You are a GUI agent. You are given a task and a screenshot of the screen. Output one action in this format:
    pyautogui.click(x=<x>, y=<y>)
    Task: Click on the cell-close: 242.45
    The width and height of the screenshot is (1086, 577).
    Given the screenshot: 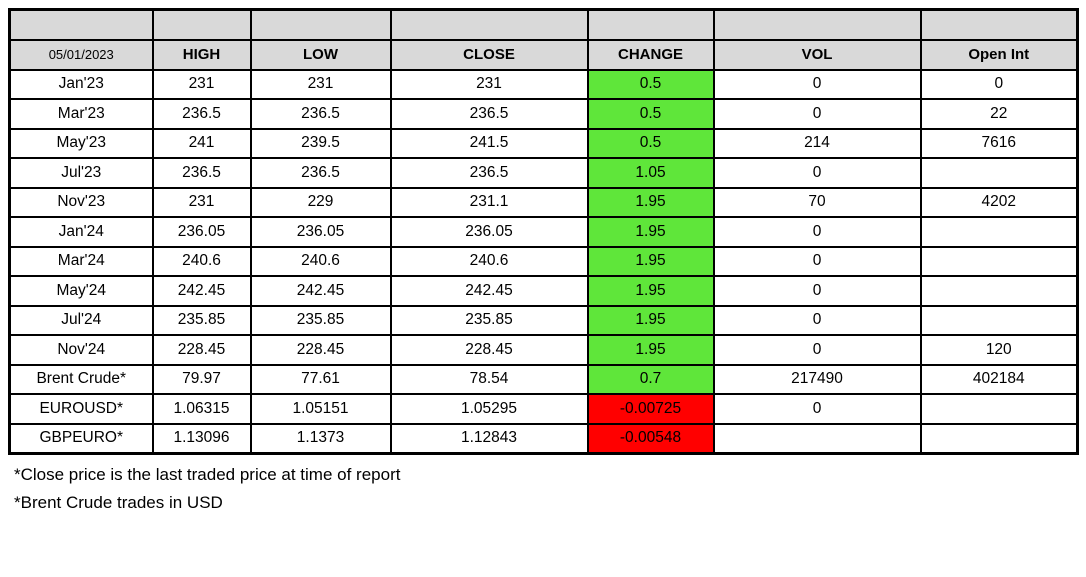 What is the action you would take?
    pyautogui.click(x=489, y=291)
    